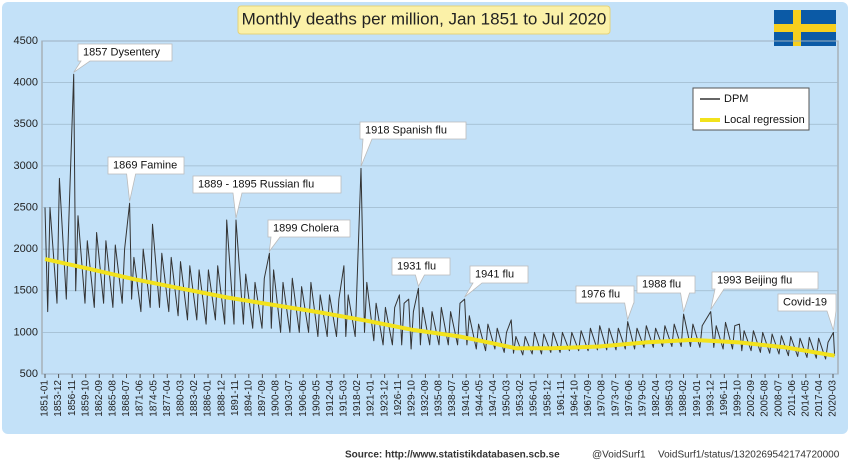  I want to click on y-tick-label: 3000, so click(26, 166).